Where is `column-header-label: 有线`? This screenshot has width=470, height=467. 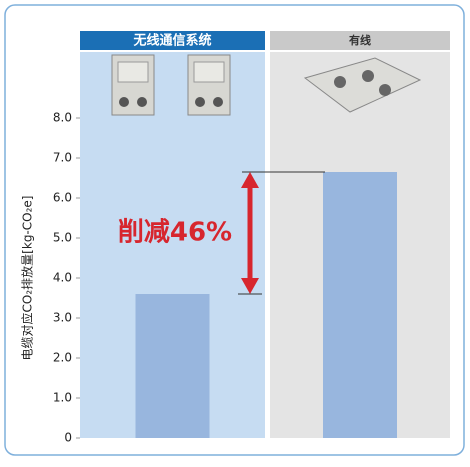 column-header-label: 有线 is located at coordinates (360, 40).